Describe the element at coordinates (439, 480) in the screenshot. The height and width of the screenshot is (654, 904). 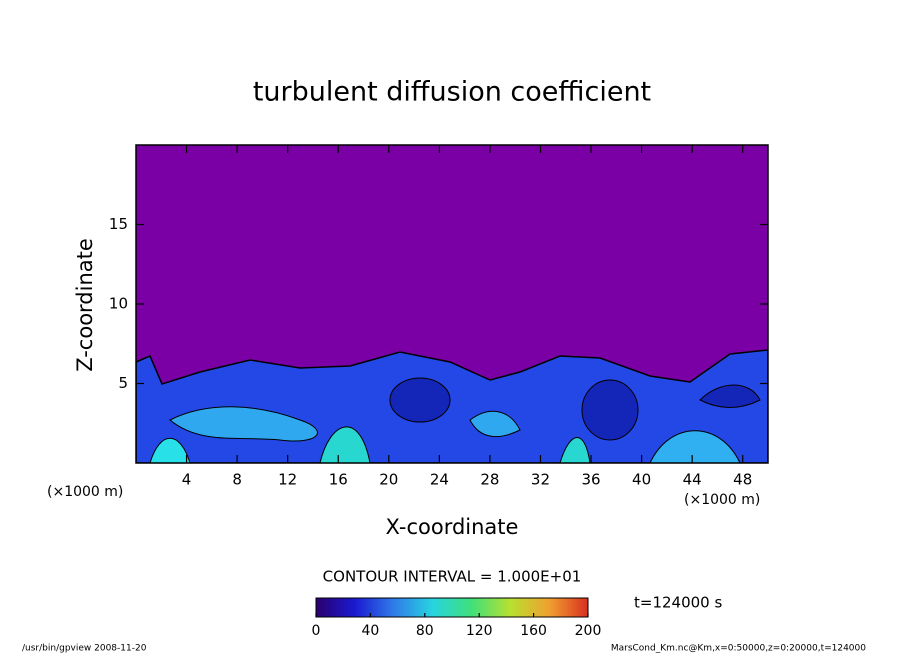
I see `x-tick-label: 24` at that location.